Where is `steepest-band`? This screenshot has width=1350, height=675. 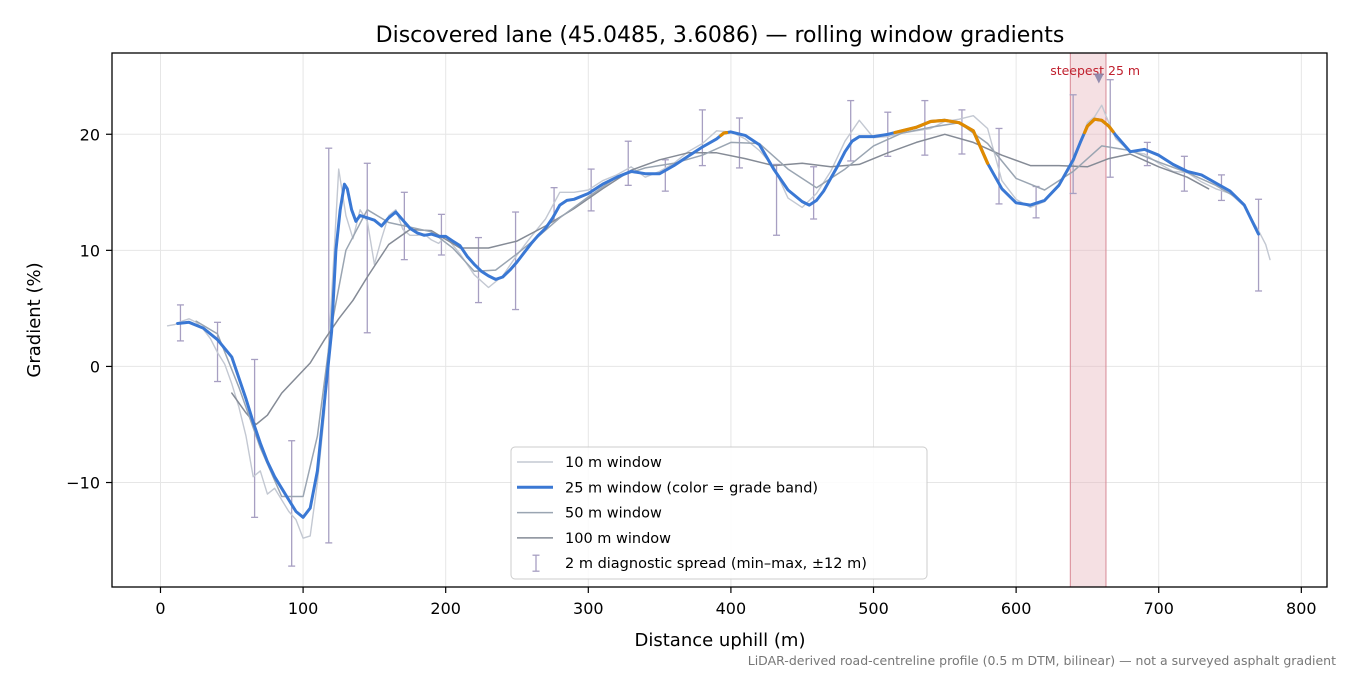
steepest-band is located at coordinates (1088, 320).